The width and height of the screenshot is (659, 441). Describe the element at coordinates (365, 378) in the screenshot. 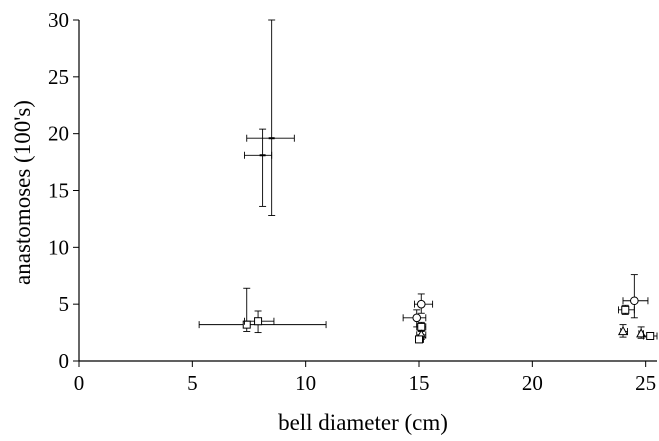

I see `x-ticks: 0 5 10 15 20 25` at that location.